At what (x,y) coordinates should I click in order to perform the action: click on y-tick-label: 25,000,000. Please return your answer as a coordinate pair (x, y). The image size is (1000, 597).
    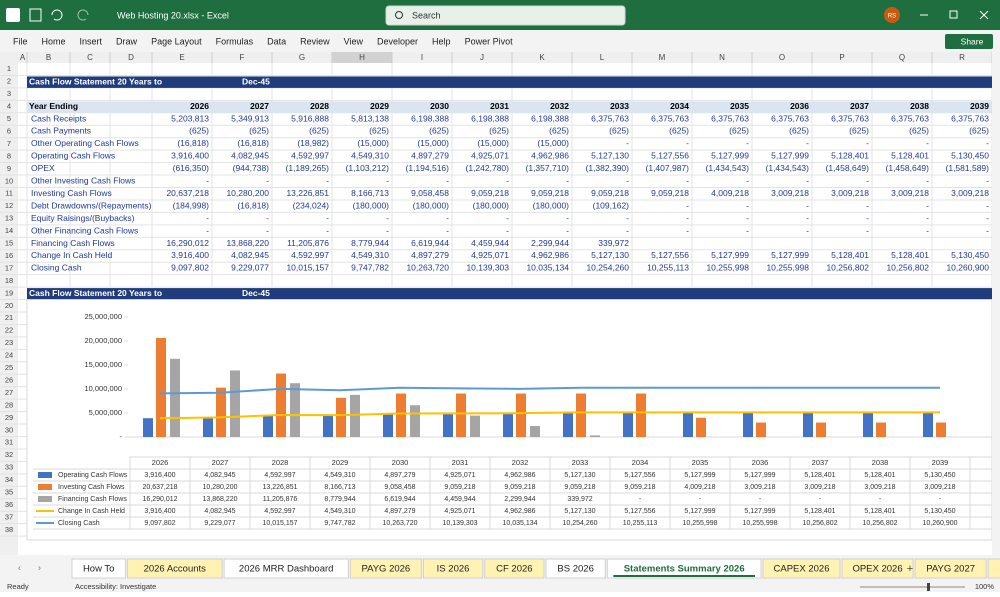
    Looking at the image, I should click on (103, 316).